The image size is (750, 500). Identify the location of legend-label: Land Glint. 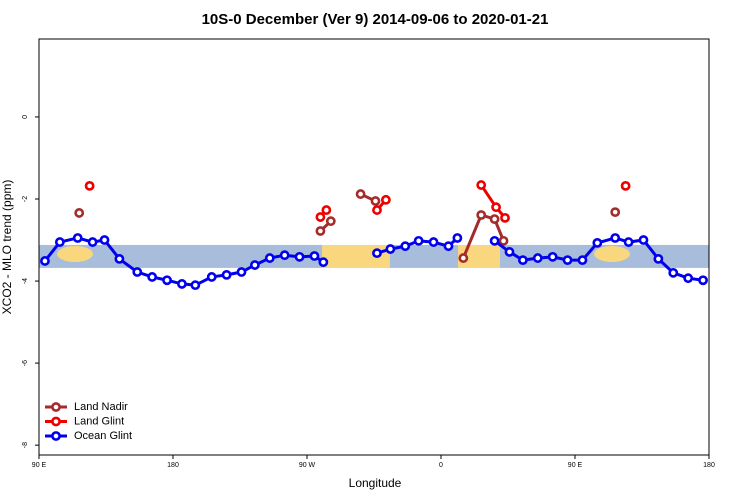
(99, 421).